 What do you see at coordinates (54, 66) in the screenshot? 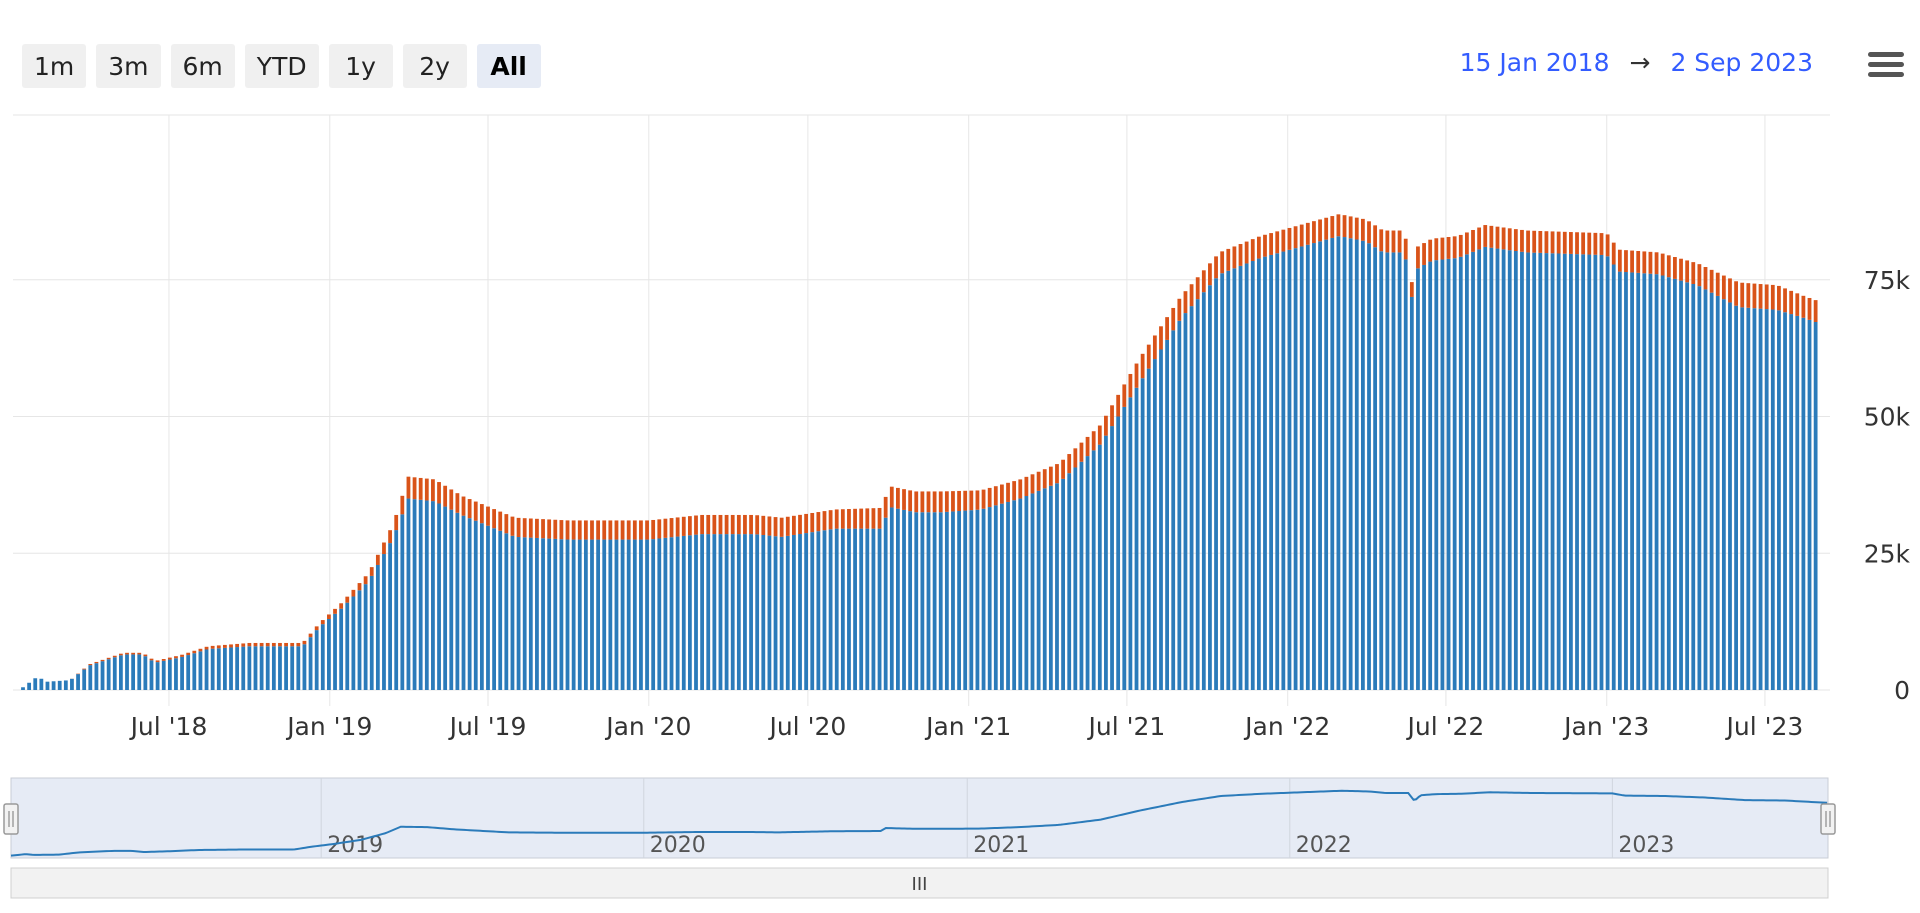
I see `range-1m-button: 1m` at bounding box center [54, 66].